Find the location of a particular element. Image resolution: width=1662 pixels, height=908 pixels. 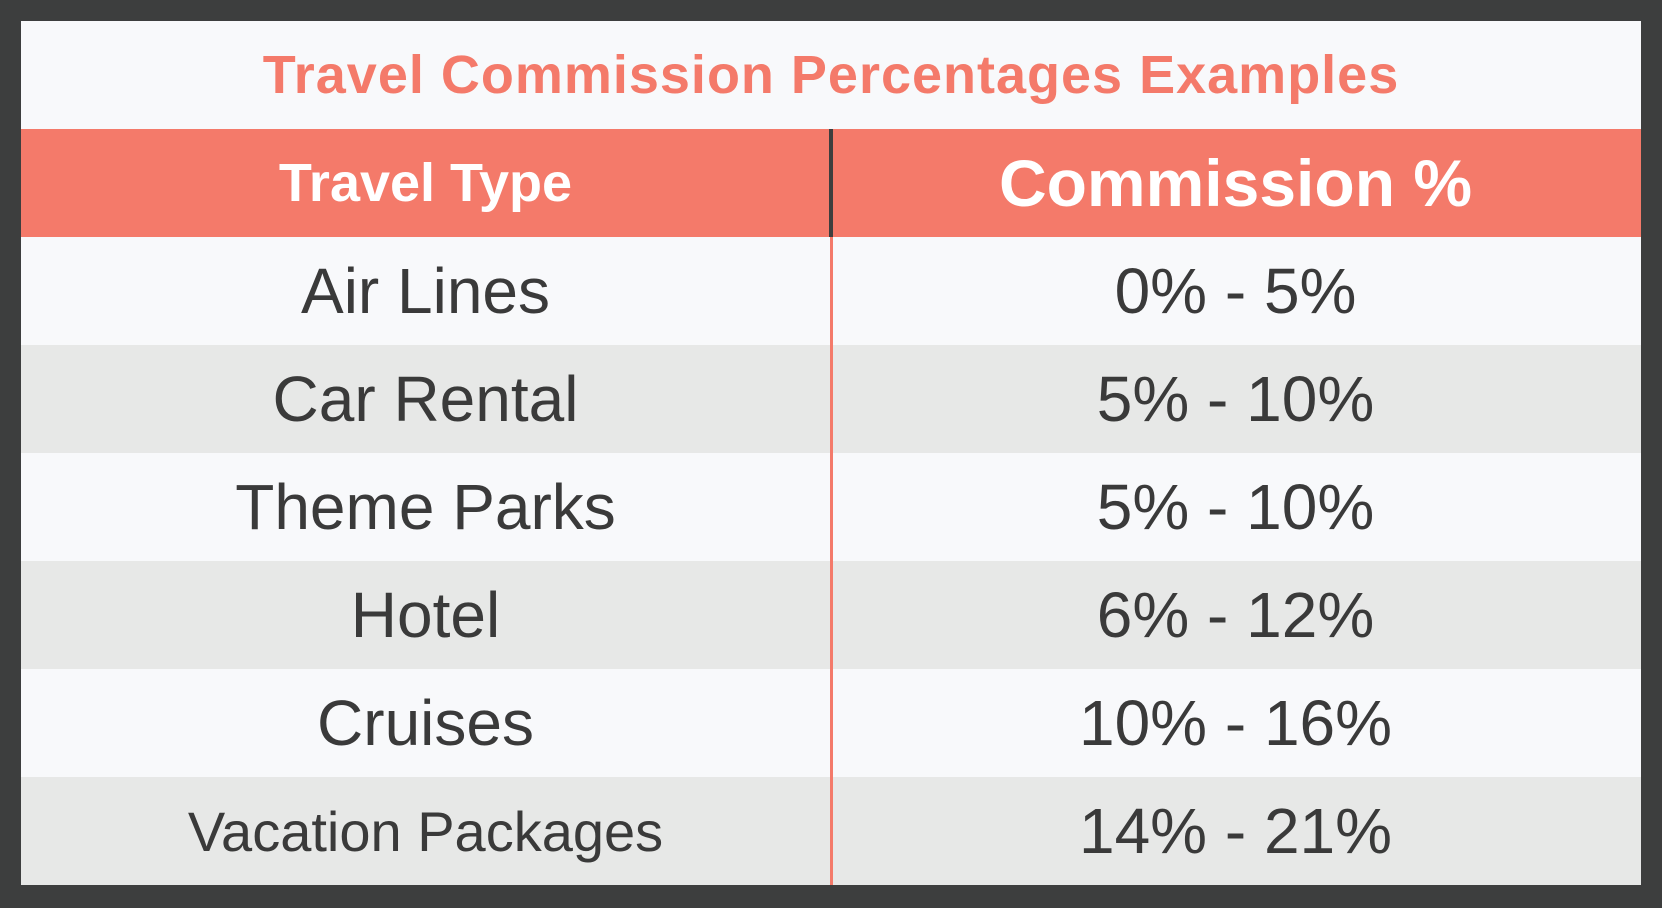

body-column-divider is located at coordinates (831, 561).